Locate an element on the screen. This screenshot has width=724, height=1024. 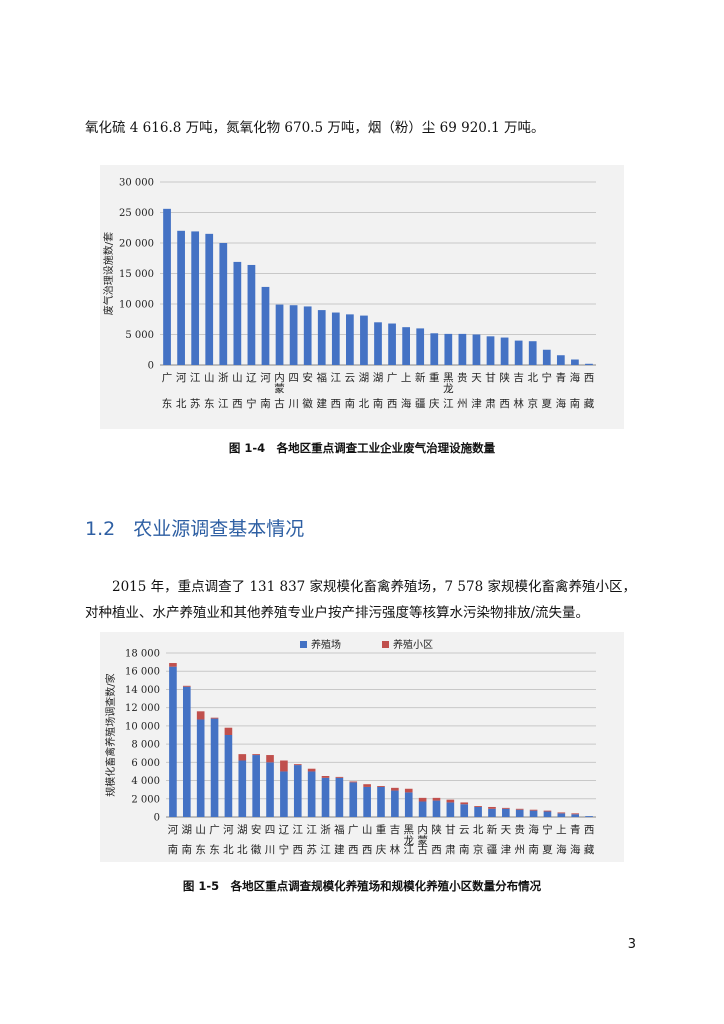
y-tick-label: 14 000 is located at coordinates (142, 690).